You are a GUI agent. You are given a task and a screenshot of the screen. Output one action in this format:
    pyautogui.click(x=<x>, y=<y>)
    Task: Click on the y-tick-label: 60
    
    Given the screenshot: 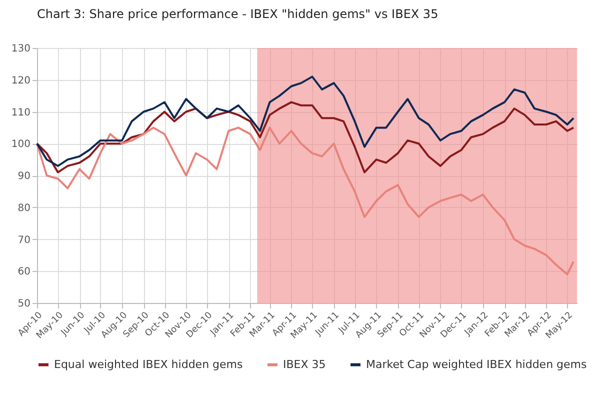 What is the action you would take?
    pyautogui.click(x=24, y=272)
    